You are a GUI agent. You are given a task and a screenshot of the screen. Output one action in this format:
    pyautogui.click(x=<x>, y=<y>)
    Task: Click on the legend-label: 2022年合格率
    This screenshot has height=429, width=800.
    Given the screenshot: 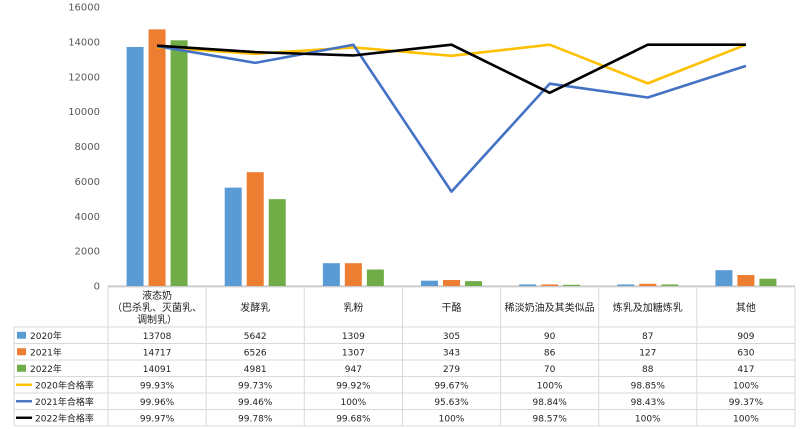 What is the action you would take?
    pyautogui.click(x=64, y=418)
    